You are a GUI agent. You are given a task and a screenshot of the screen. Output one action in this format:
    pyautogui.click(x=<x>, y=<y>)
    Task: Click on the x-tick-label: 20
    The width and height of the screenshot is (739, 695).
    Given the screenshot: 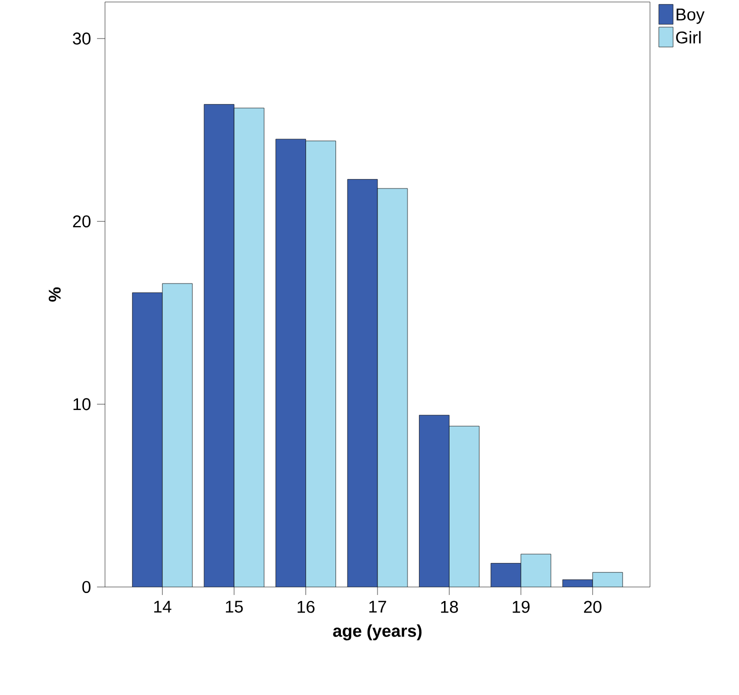 What is the action you would take?
    pyautogui.click(x=593, y=606)
    